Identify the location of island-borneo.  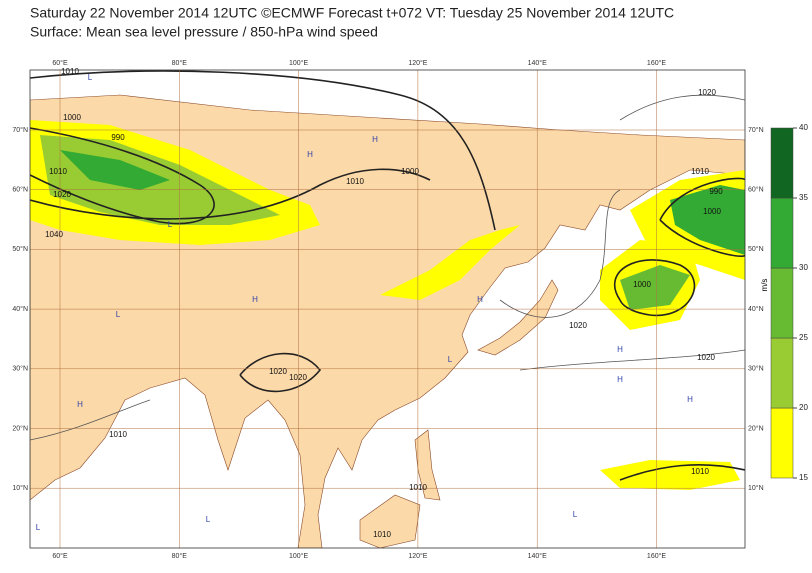
(390, 521).